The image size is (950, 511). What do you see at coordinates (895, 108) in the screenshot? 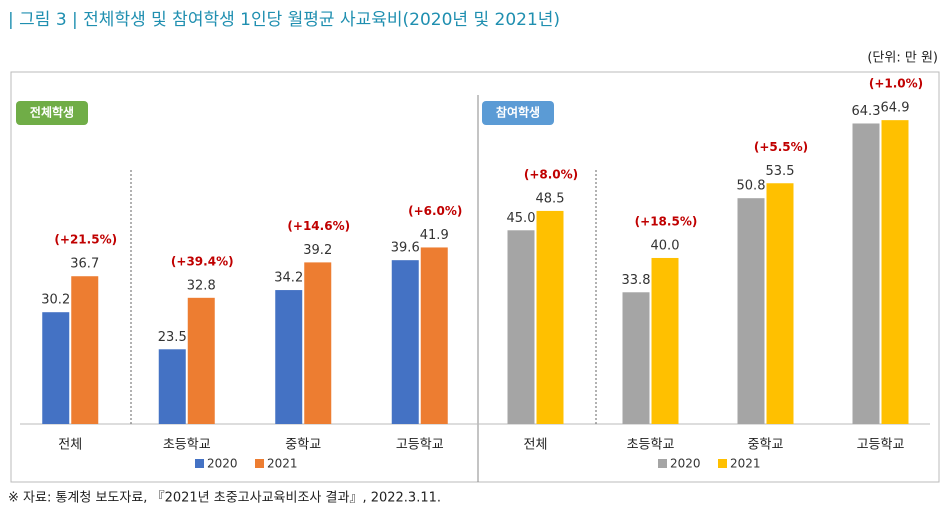
I see `value-label: 64.9` at bounding box center [895, 108].